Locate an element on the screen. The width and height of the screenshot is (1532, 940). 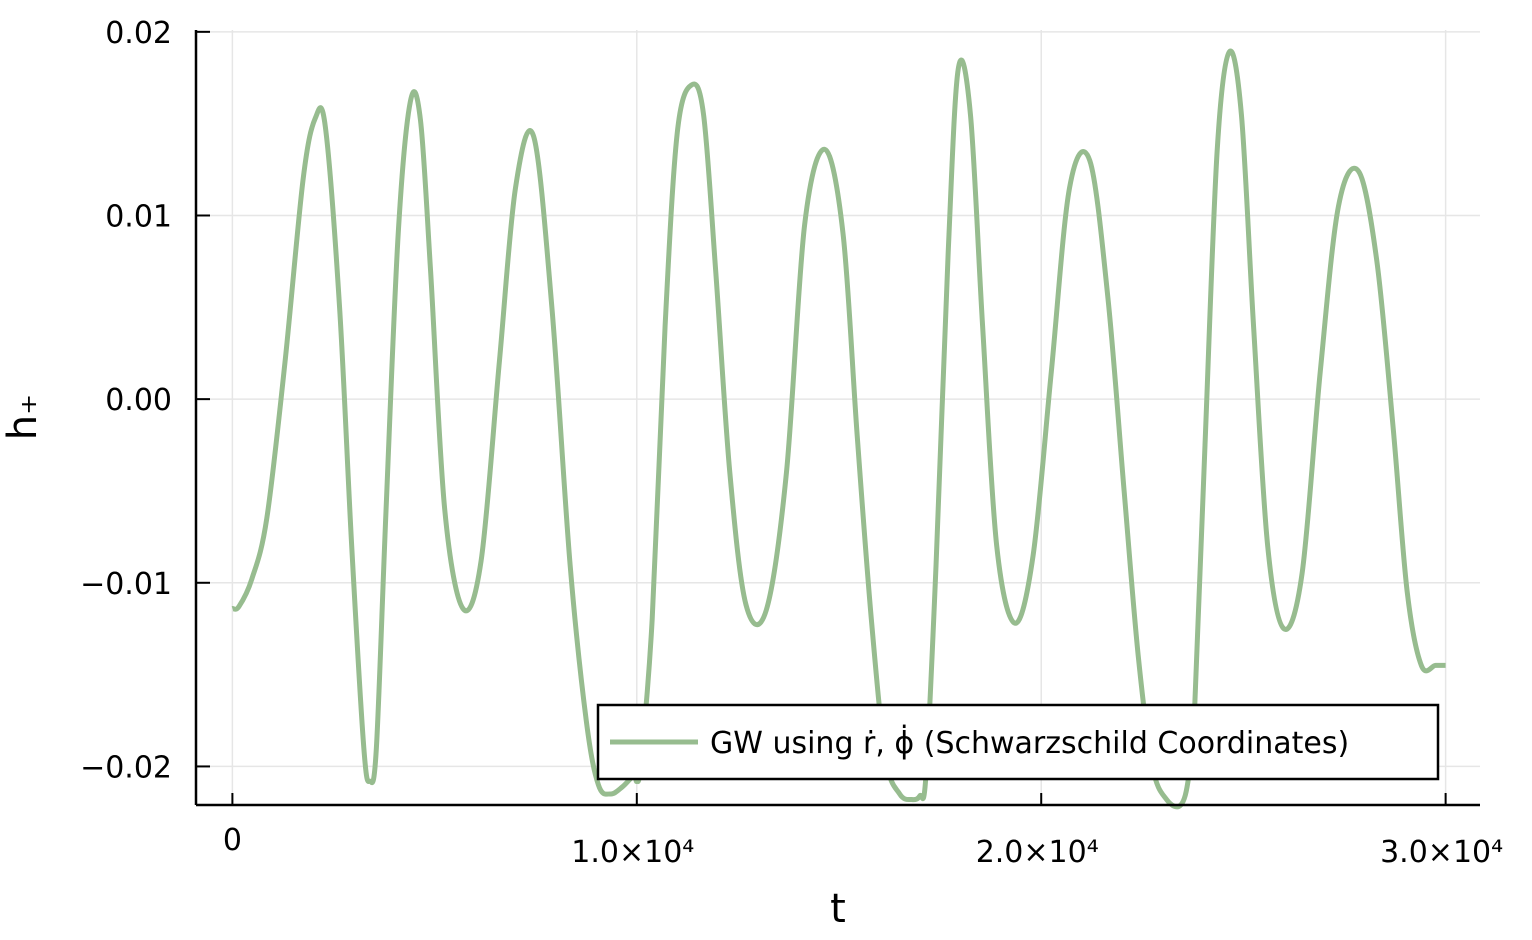
y-tick-label: 0.02 is located at coordinates (138, 33).